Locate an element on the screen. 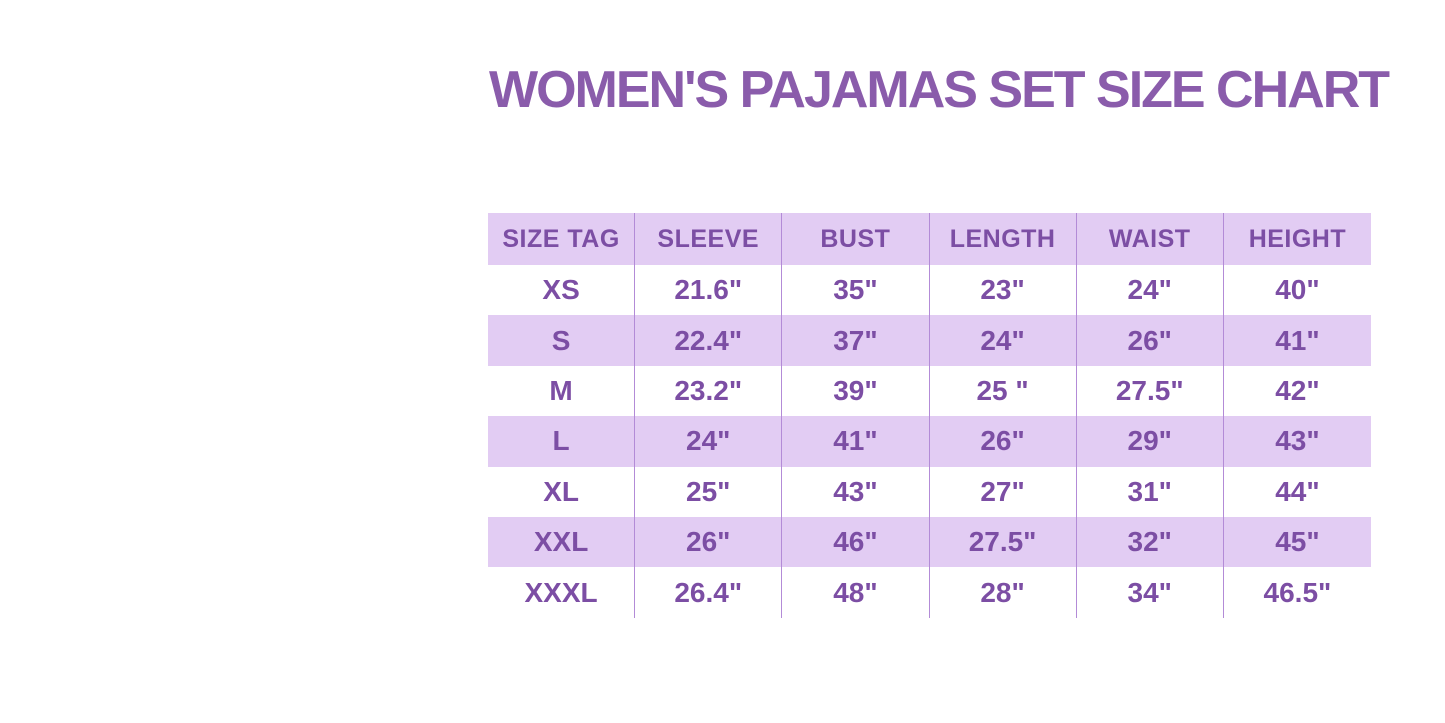 This screenshot has width=1445, height=723. table-cell: 26.4" is located at coordinates (709, 592).